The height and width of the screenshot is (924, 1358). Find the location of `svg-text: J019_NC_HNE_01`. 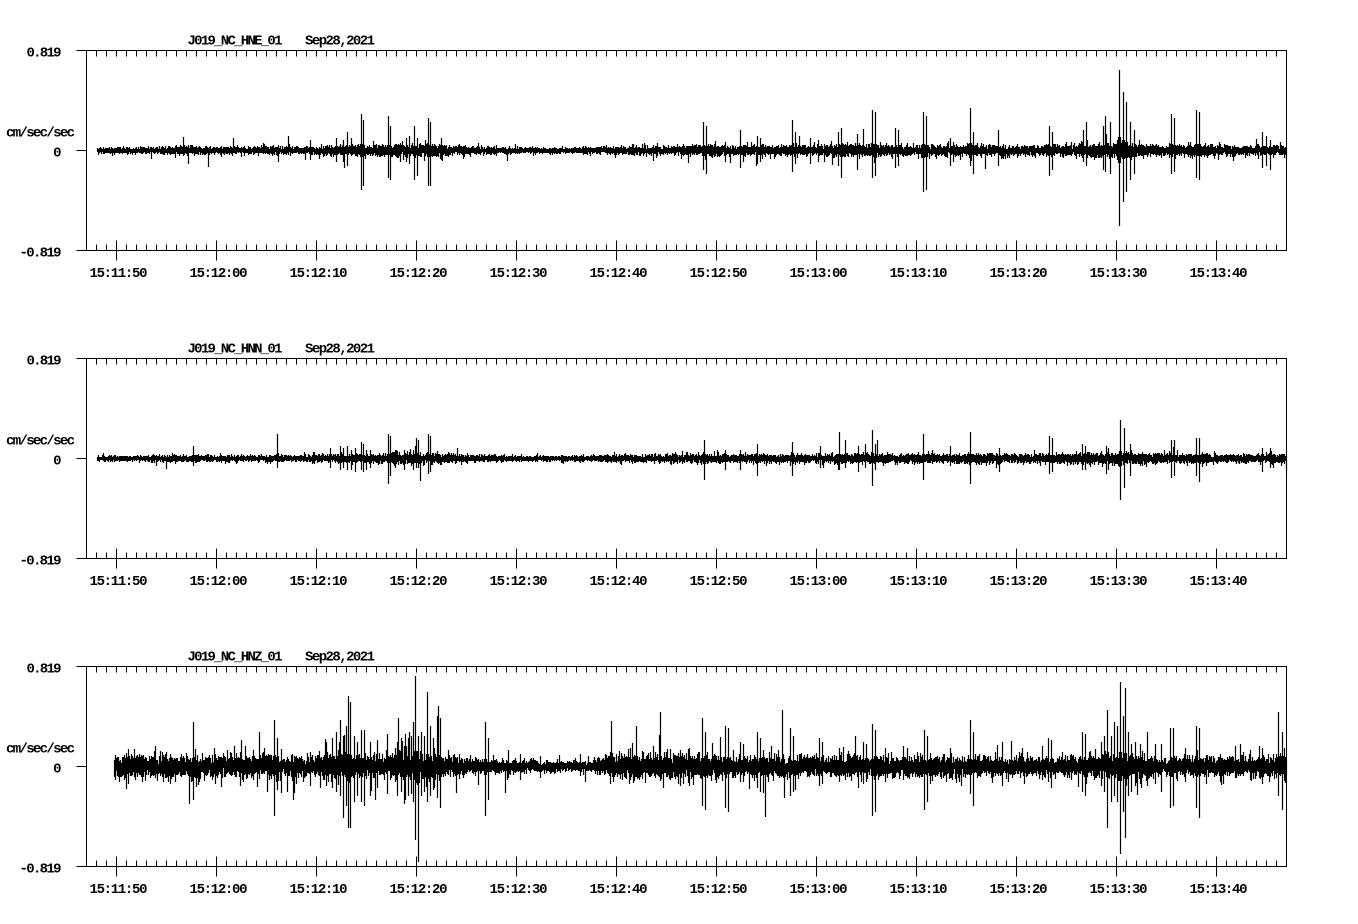

svg-text: J019_NC_HNE_01 is located at coordinates (235, 42).